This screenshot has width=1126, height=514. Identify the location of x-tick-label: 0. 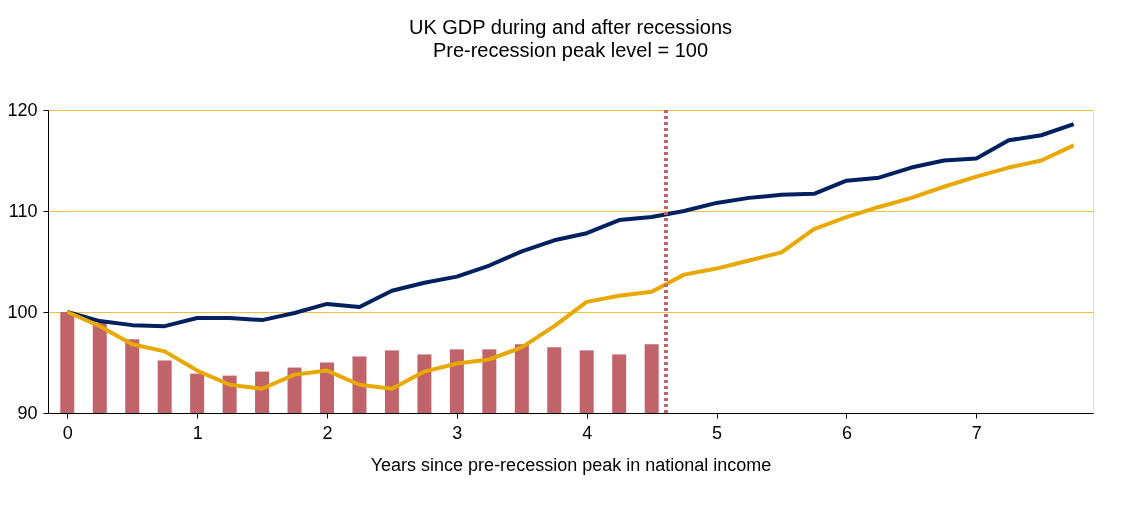
(67, 432).